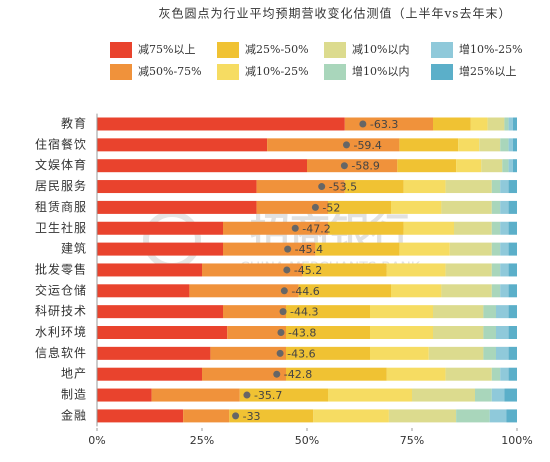 This screenshot has height=462, width=550. What do you see at coordinates (74, 123) in the screenshot?
I see `y-tick-label: 教育` at bounding box center [74, 123].